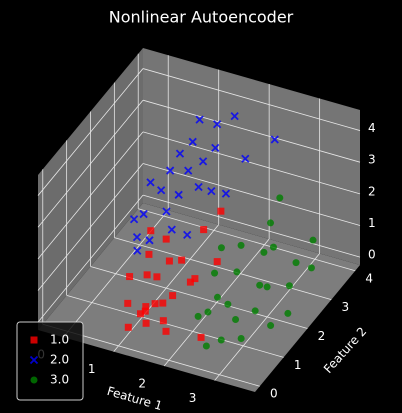 This screenshot has height=413, width=402. Describe the element at coordinates (193, 398) in the screenshot. I see `x-tick-label: 3` at that location.